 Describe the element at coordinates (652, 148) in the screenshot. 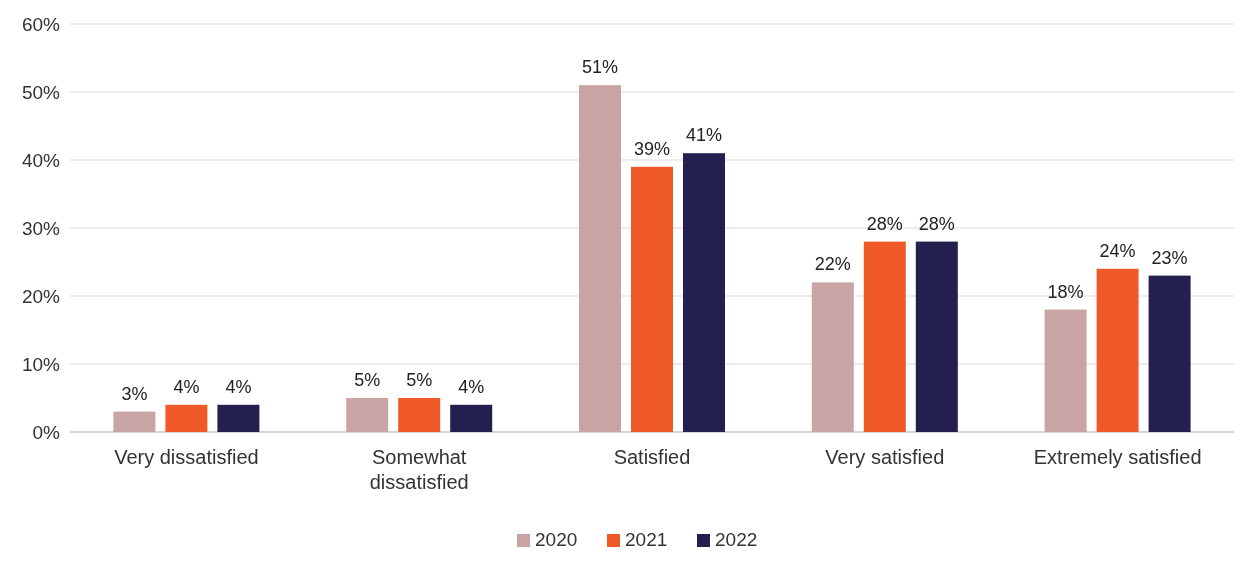

I see `data-label: 39%` at that location.